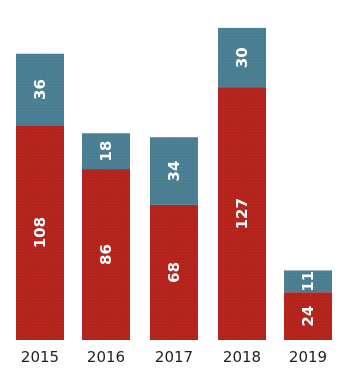  What do you see at coordinates (106, 357) in the screenshot?
I see `x-tick-label-2016: 2016` at bounding box center [106, 357].